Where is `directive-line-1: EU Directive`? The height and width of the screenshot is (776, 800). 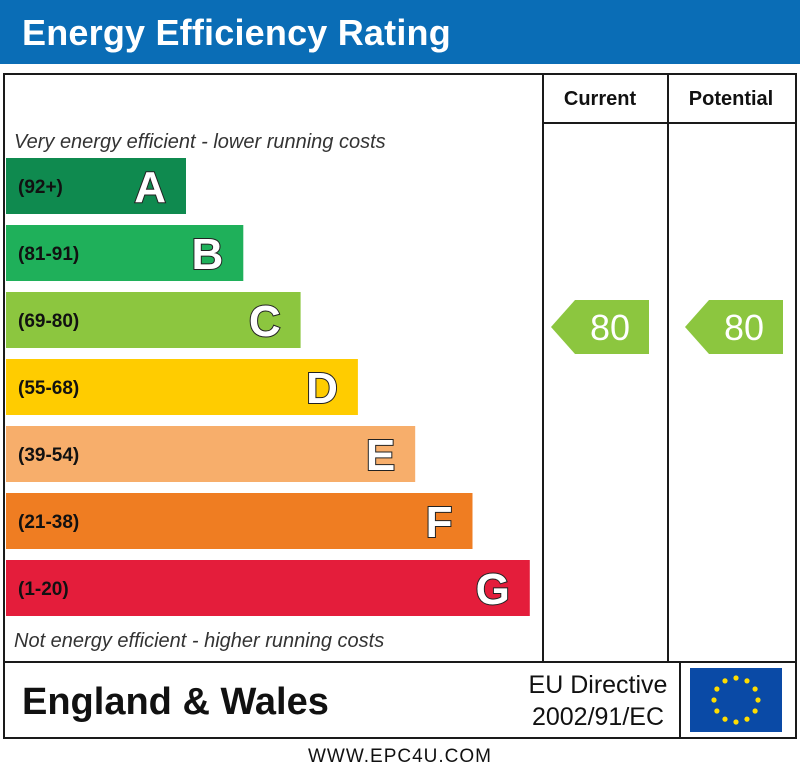
directive-line-1: EU Directive is located at coordinates (598, 685).